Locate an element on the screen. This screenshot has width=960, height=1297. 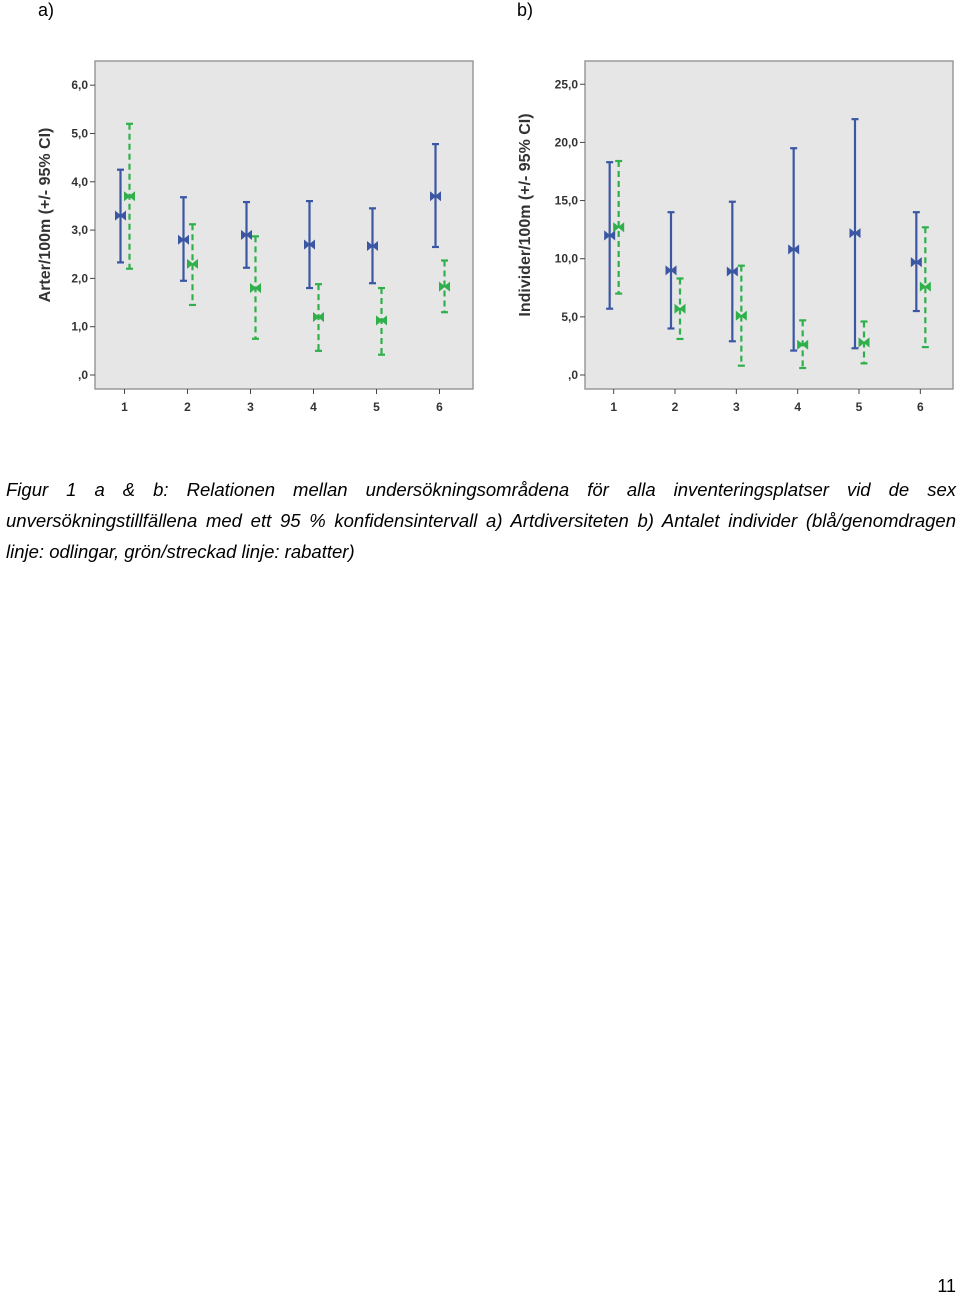
x-tick-label-b: 1 is located at coordinates (613, 407).